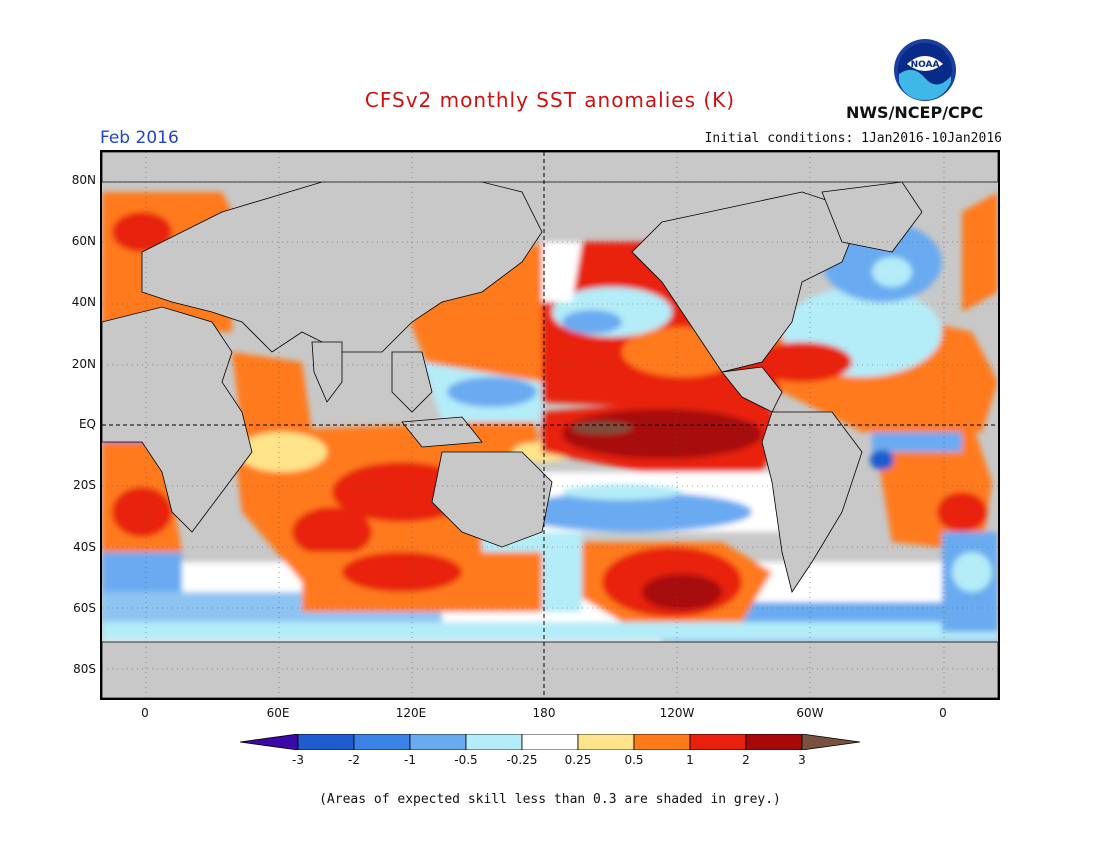 Image resolution: width=1100 pixels, height=850 pixels. Describe the element at coordinates (677, 713) in the screenshot. I see `lon-label-120w: 120W` at that location.